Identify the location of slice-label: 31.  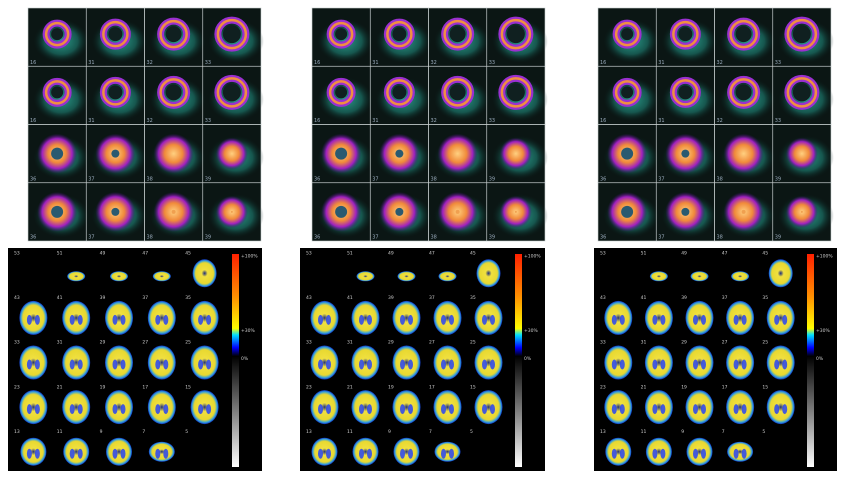
(375, 63).